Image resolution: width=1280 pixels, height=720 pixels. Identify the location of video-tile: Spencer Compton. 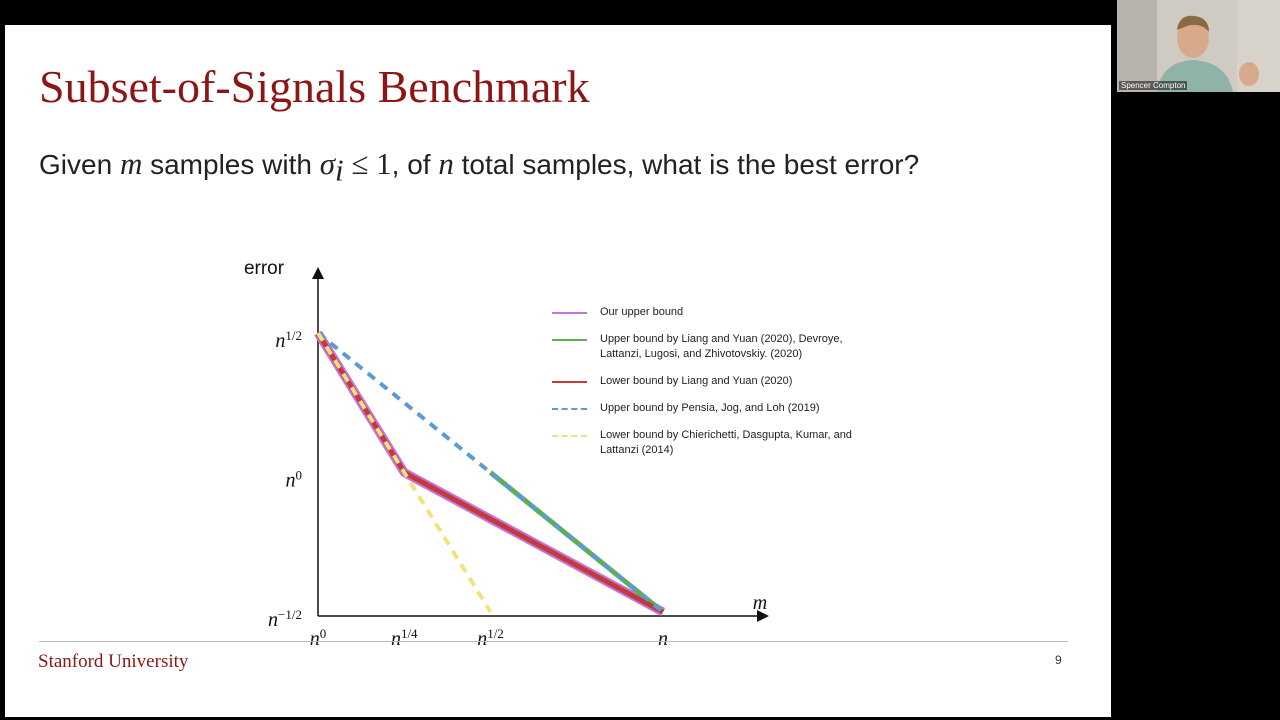
(1198, 46).